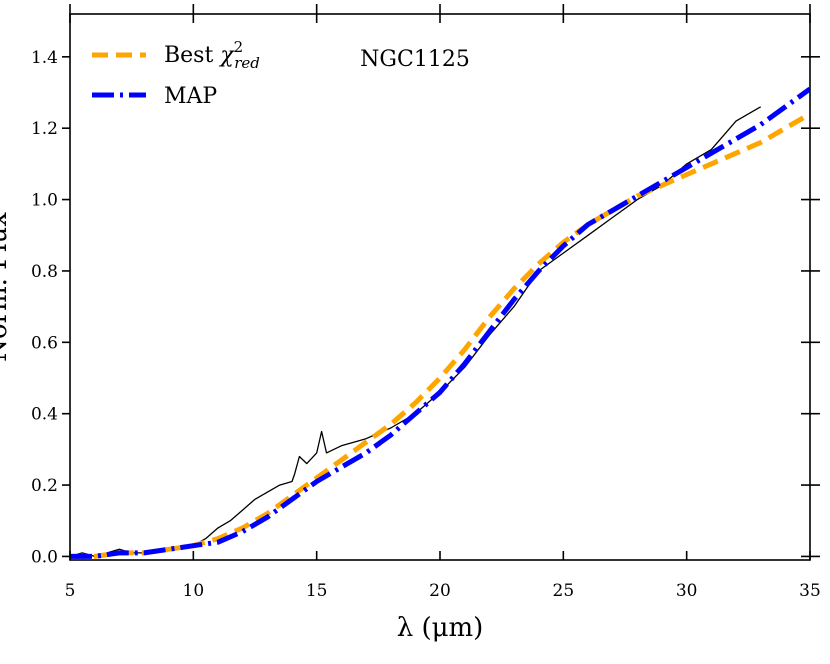 The width and height of the screenshot is (830, 664). Describe the element at coordinates (70, 591) in the screenshot. I see `x-tick-label: 5` at that location.